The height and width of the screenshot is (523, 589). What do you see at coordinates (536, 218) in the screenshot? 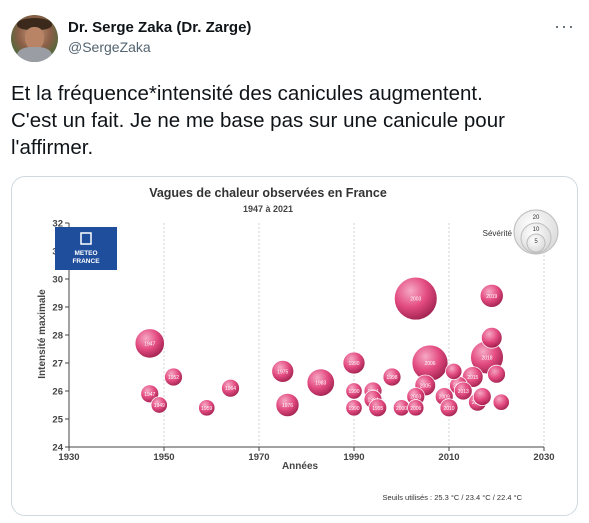
I see `legend-label-20: 20` at bounding box center [536, 218].